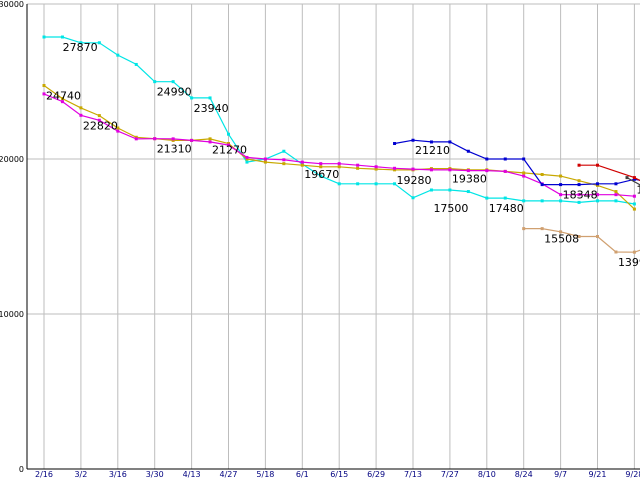 The width and height of the screenshot is (640, 480). I want to click on y-tick-label: 20000, so click(12, 159).